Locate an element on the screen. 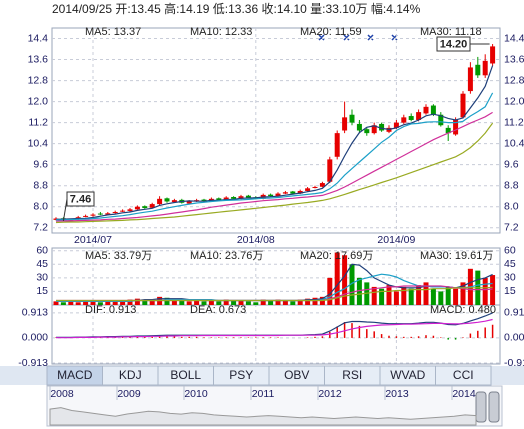 This screenshot has width=524, height=429. y-tick-label-right: 60 is located at coordinates (510, 250).